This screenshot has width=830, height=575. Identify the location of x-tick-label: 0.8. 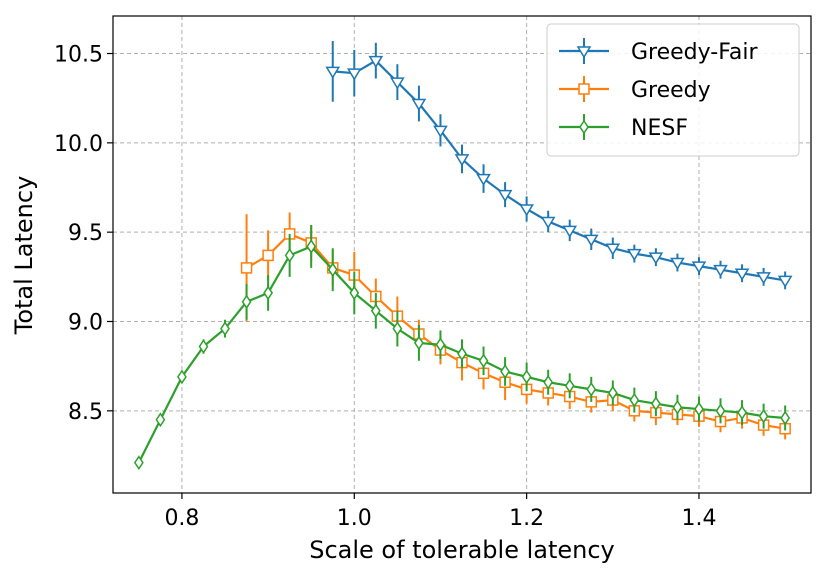
(181, 518).